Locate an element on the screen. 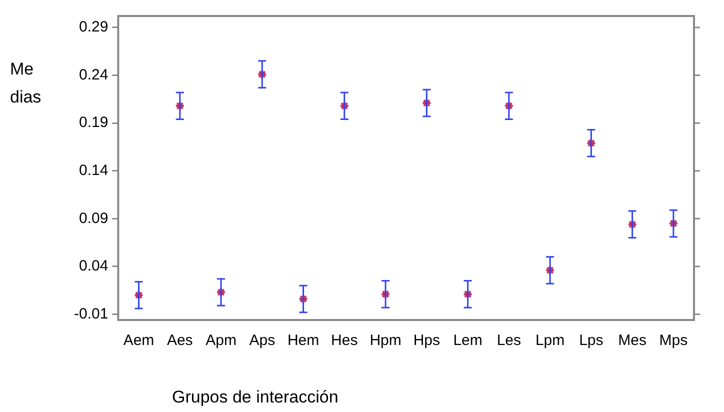 The image size is (724, 412). x-tick-label: Hes is located at coordinates (344, 341).